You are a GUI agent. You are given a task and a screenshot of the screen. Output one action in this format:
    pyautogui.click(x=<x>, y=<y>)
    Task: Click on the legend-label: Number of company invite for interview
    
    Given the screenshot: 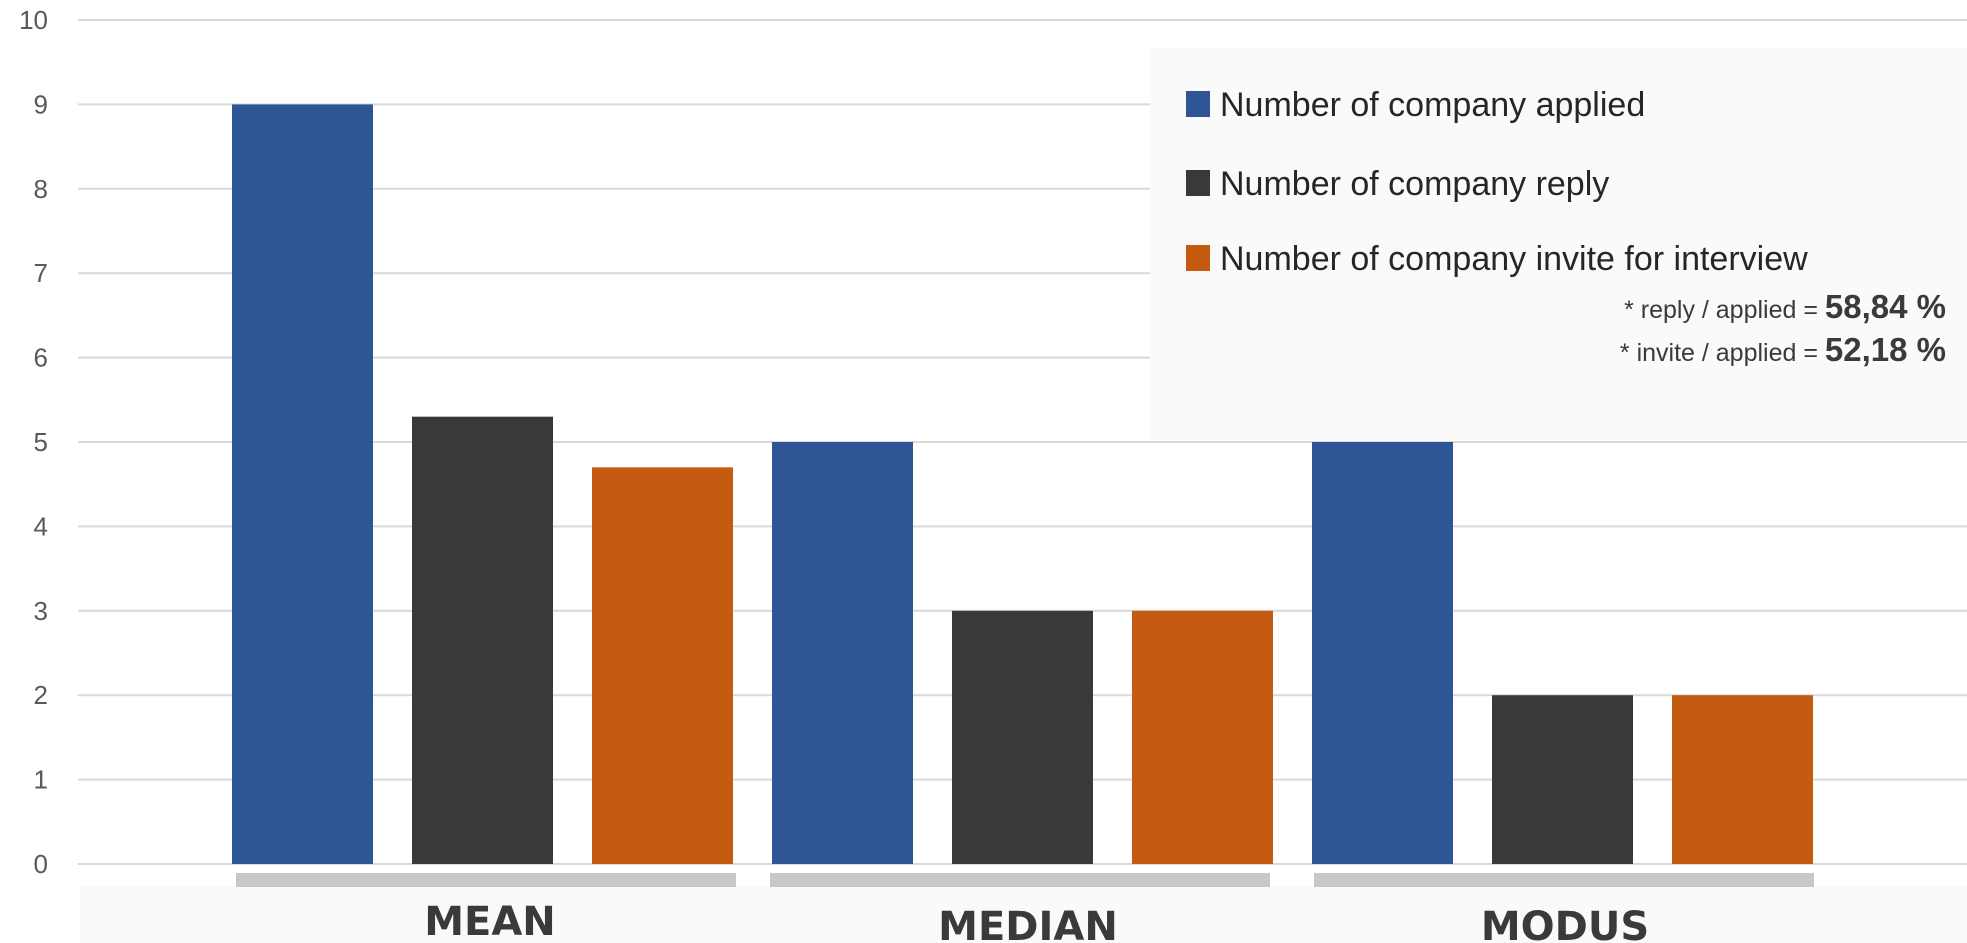 What is the action you would take?
    pyautogui.click(x=1514, y=259)
    